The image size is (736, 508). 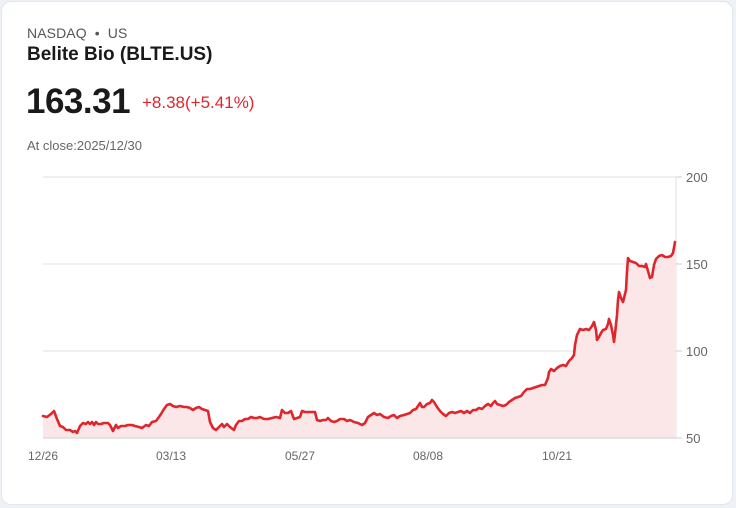 What do you see at coordinates (57, 33) in the screenshot?
I see `exchange-label: NASDAQ` at bounding box center [57, 33].